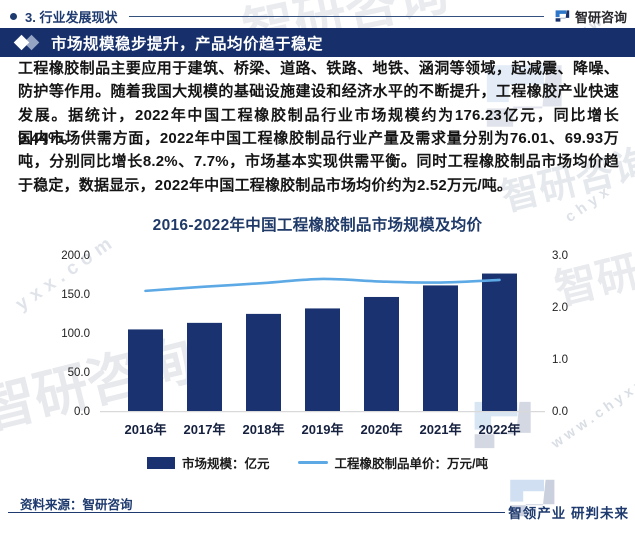 The height and width of the screenshot is (537, 635). Describe the element at coordinates (312, 462) in the screenshot. I see `line-swatch-icon` at that location.